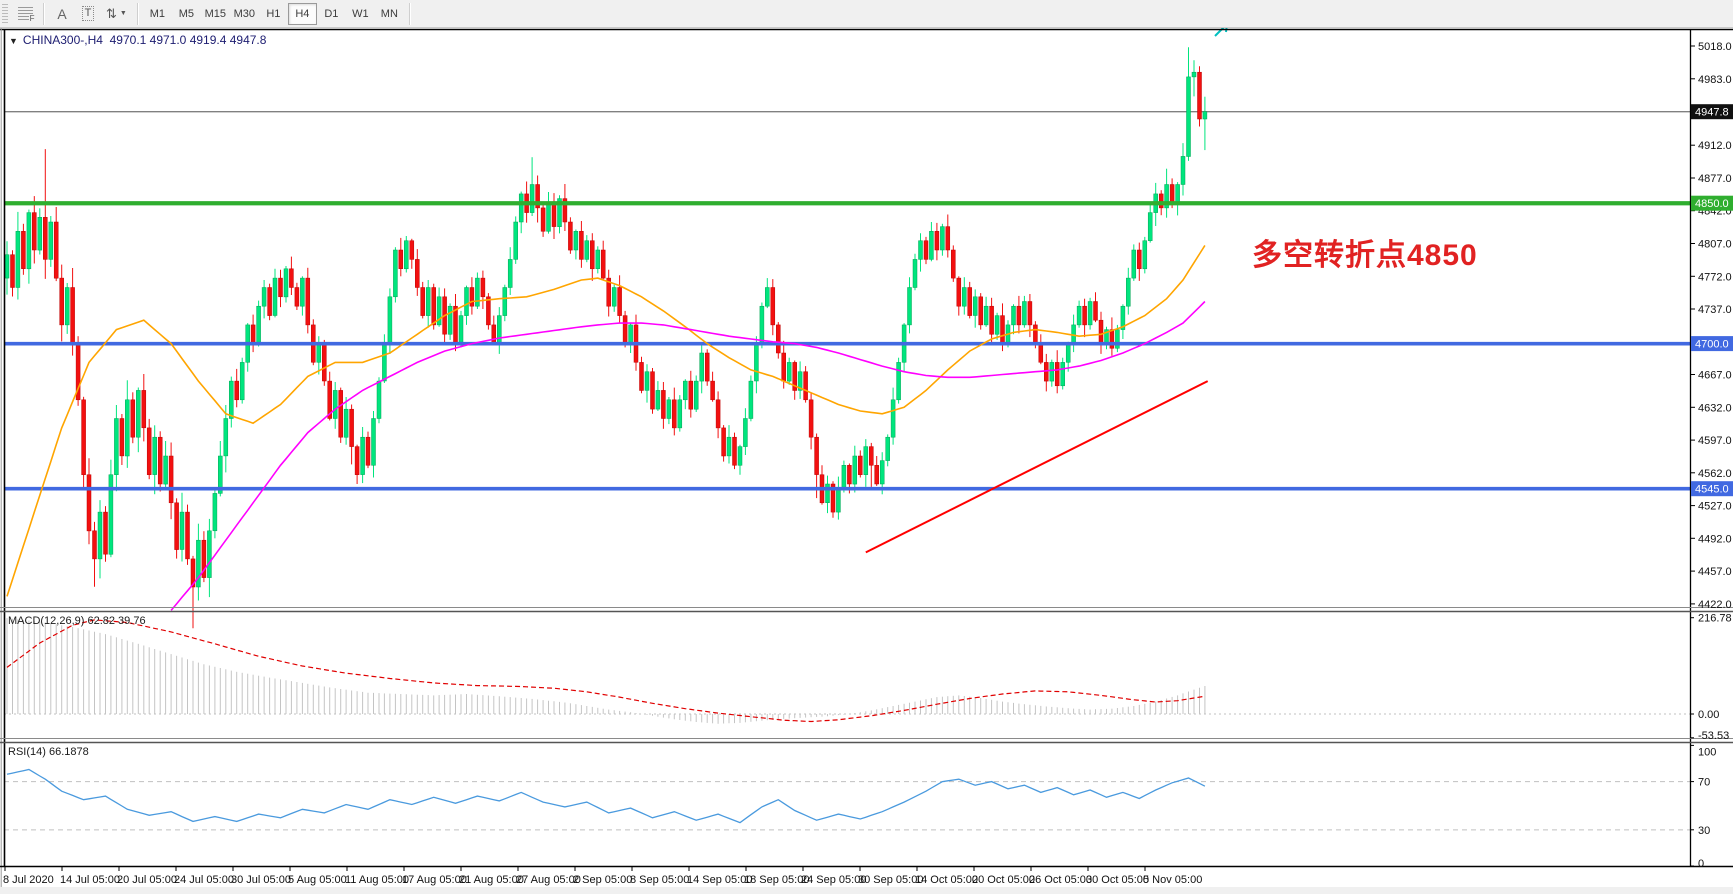  Describe the element at coordinates (776, 880) in the screenshot. I see `time-tick-label: 18 Sep 05:00` at that location.